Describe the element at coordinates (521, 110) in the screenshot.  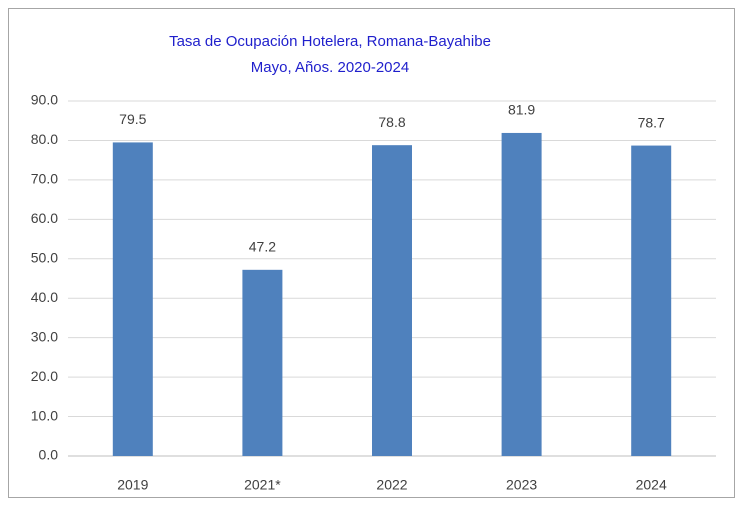
I see `data-label: 81.9` at that location.